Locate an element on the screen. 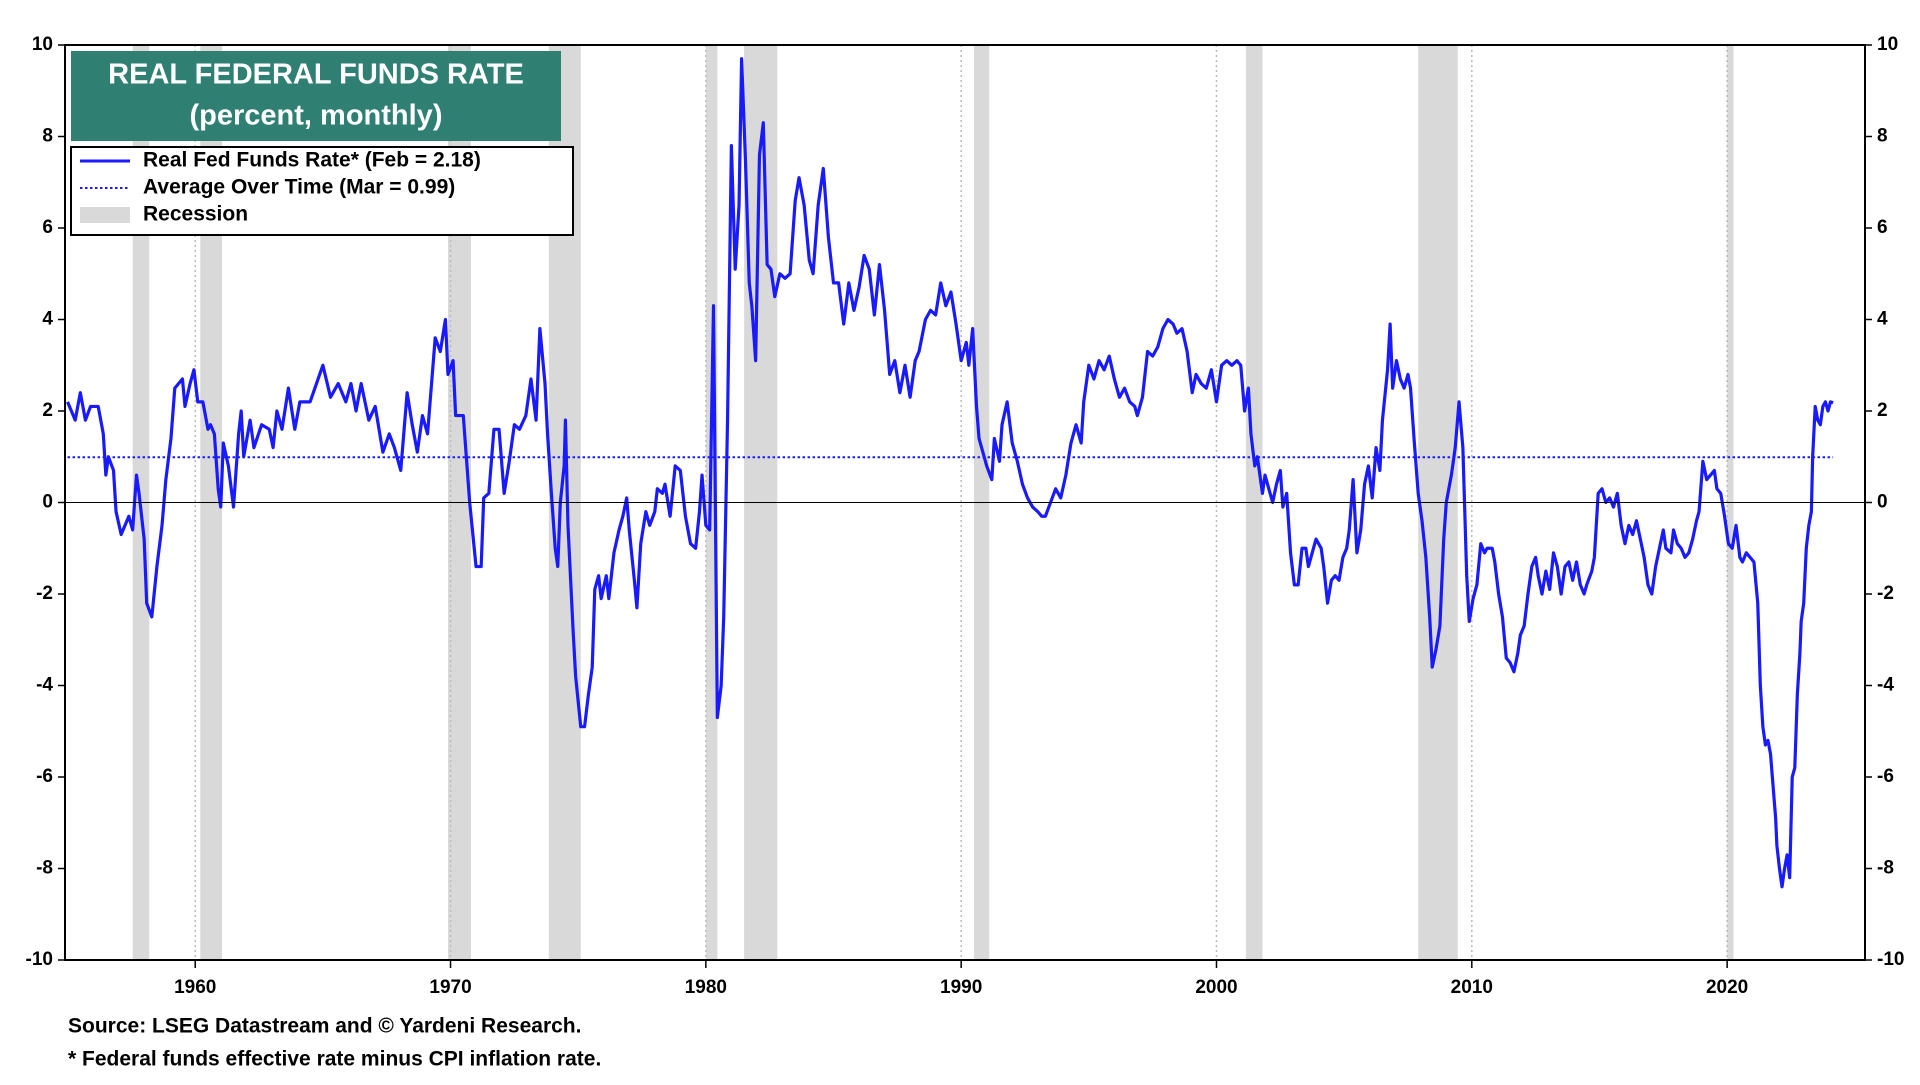 The width and height of the screenshot is (1920, 1085). y-tick-label-right: 10 is located at coordinates (1887, 44).